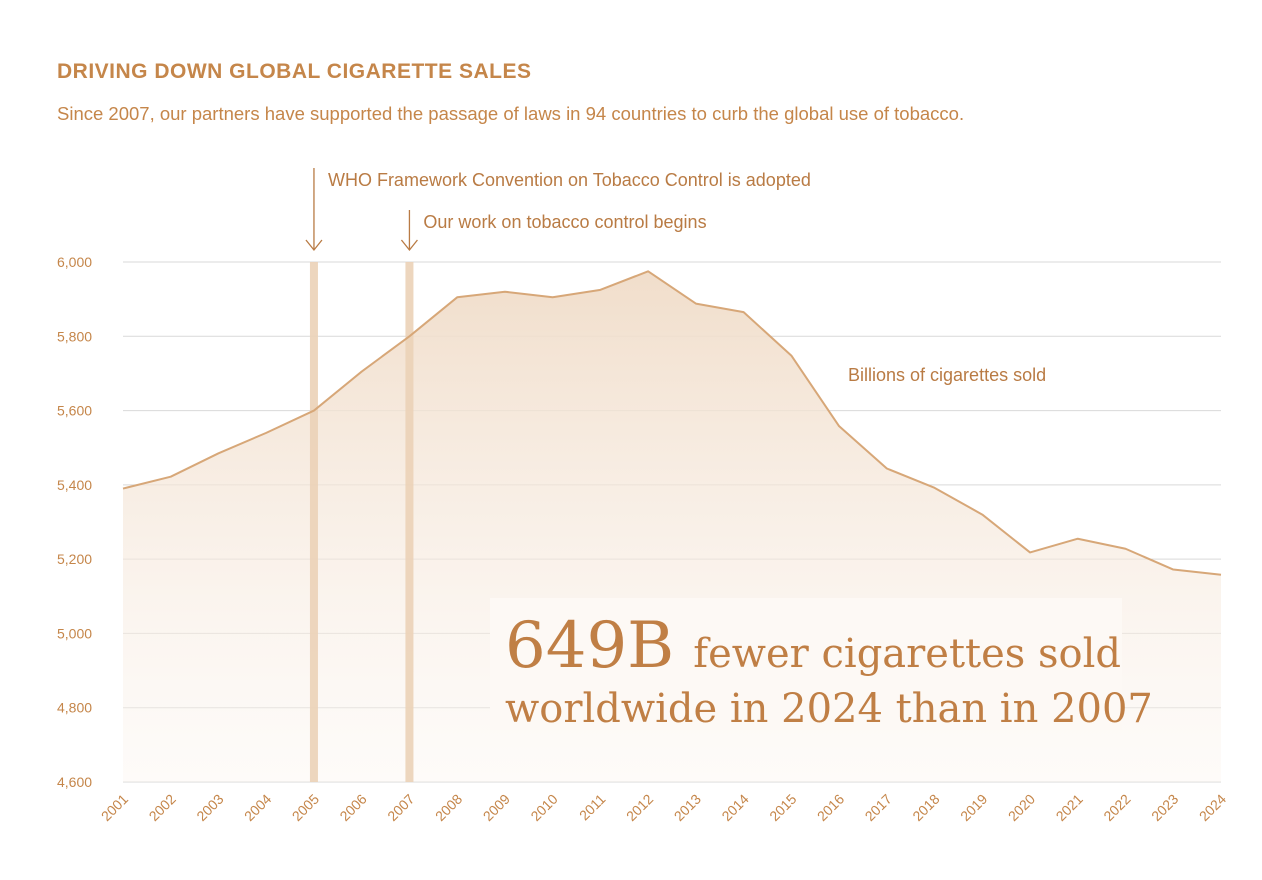  Describe the element at coordinates (74, 411) in the screenshot. I see `y-tick-label: 5,600` at that location.